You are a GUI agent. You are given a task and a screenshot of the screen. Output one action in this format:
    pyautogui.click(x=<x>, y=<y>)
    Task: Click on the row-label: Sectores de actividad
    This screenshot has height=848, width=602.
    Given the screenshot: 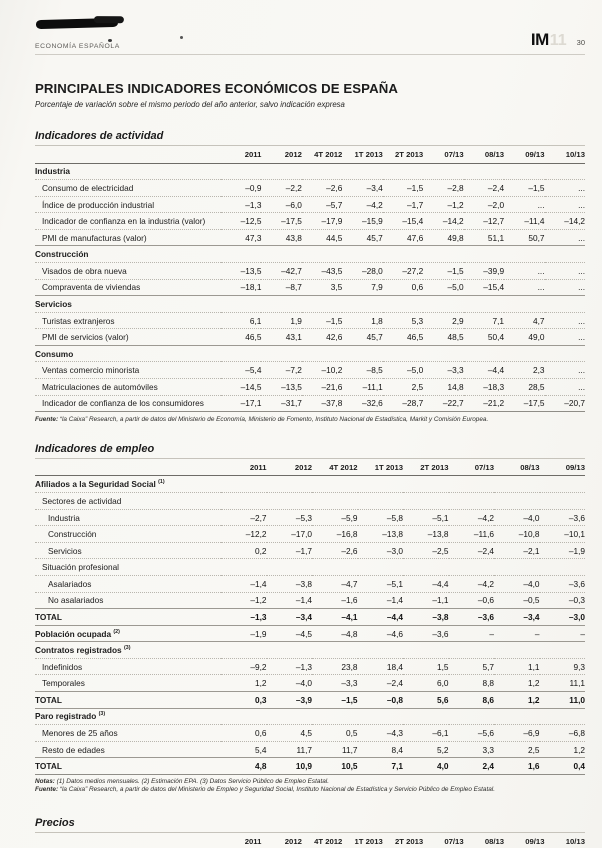 What is the action you would take?
    pyautogui.click(x=310, y=501)
    